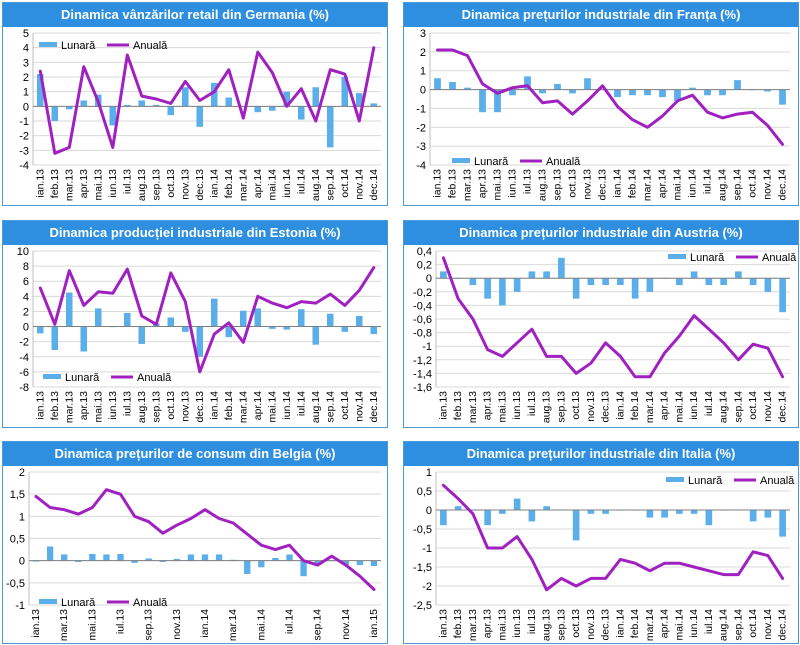  What do you see at coordinates (26, 34) in the screenshot?
I see `y-tick-label: 5` at bounding box center [26, 34].